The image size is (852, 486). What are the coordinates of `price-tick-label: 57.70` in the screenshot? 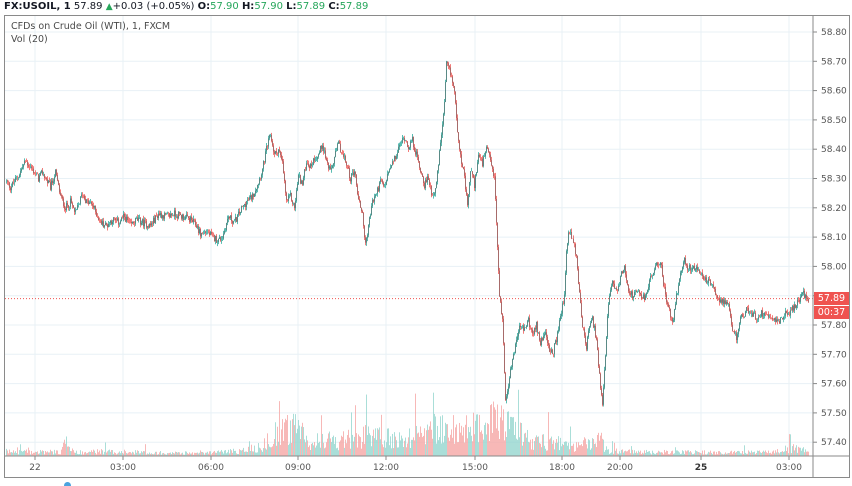 It's located at (834, 355).